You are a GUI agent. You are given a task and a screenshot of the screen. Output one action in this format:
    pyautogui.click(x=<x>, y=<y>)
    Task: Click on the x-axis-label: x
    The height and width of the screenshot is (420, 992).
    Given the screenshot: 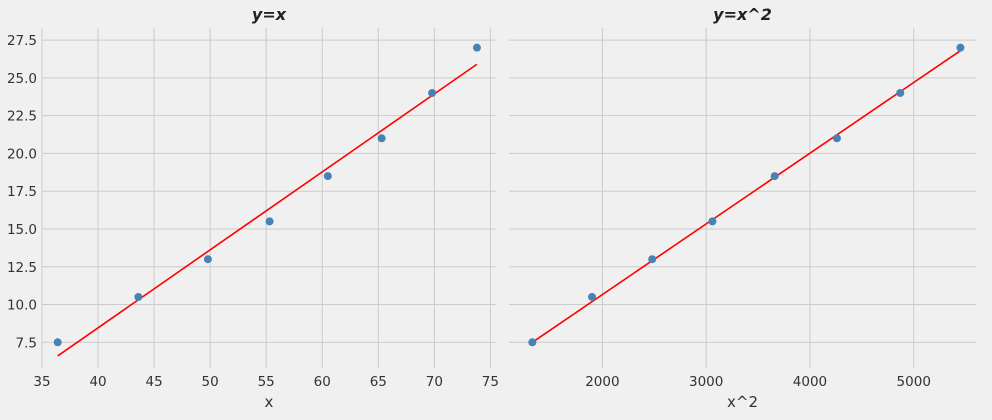 What is the action you would take?
    pyautogui.click(x=269, y=402)
    